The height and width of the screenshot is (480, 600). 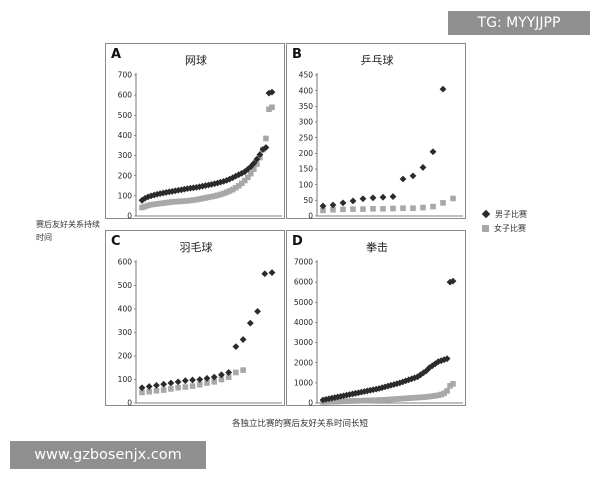 What do you see at coordinates (195, 318) in the screenshot?
I see `chart-panel-c: C 羽毛球 0 100 200 300 400 500 600` at bounding box center [195, 318].